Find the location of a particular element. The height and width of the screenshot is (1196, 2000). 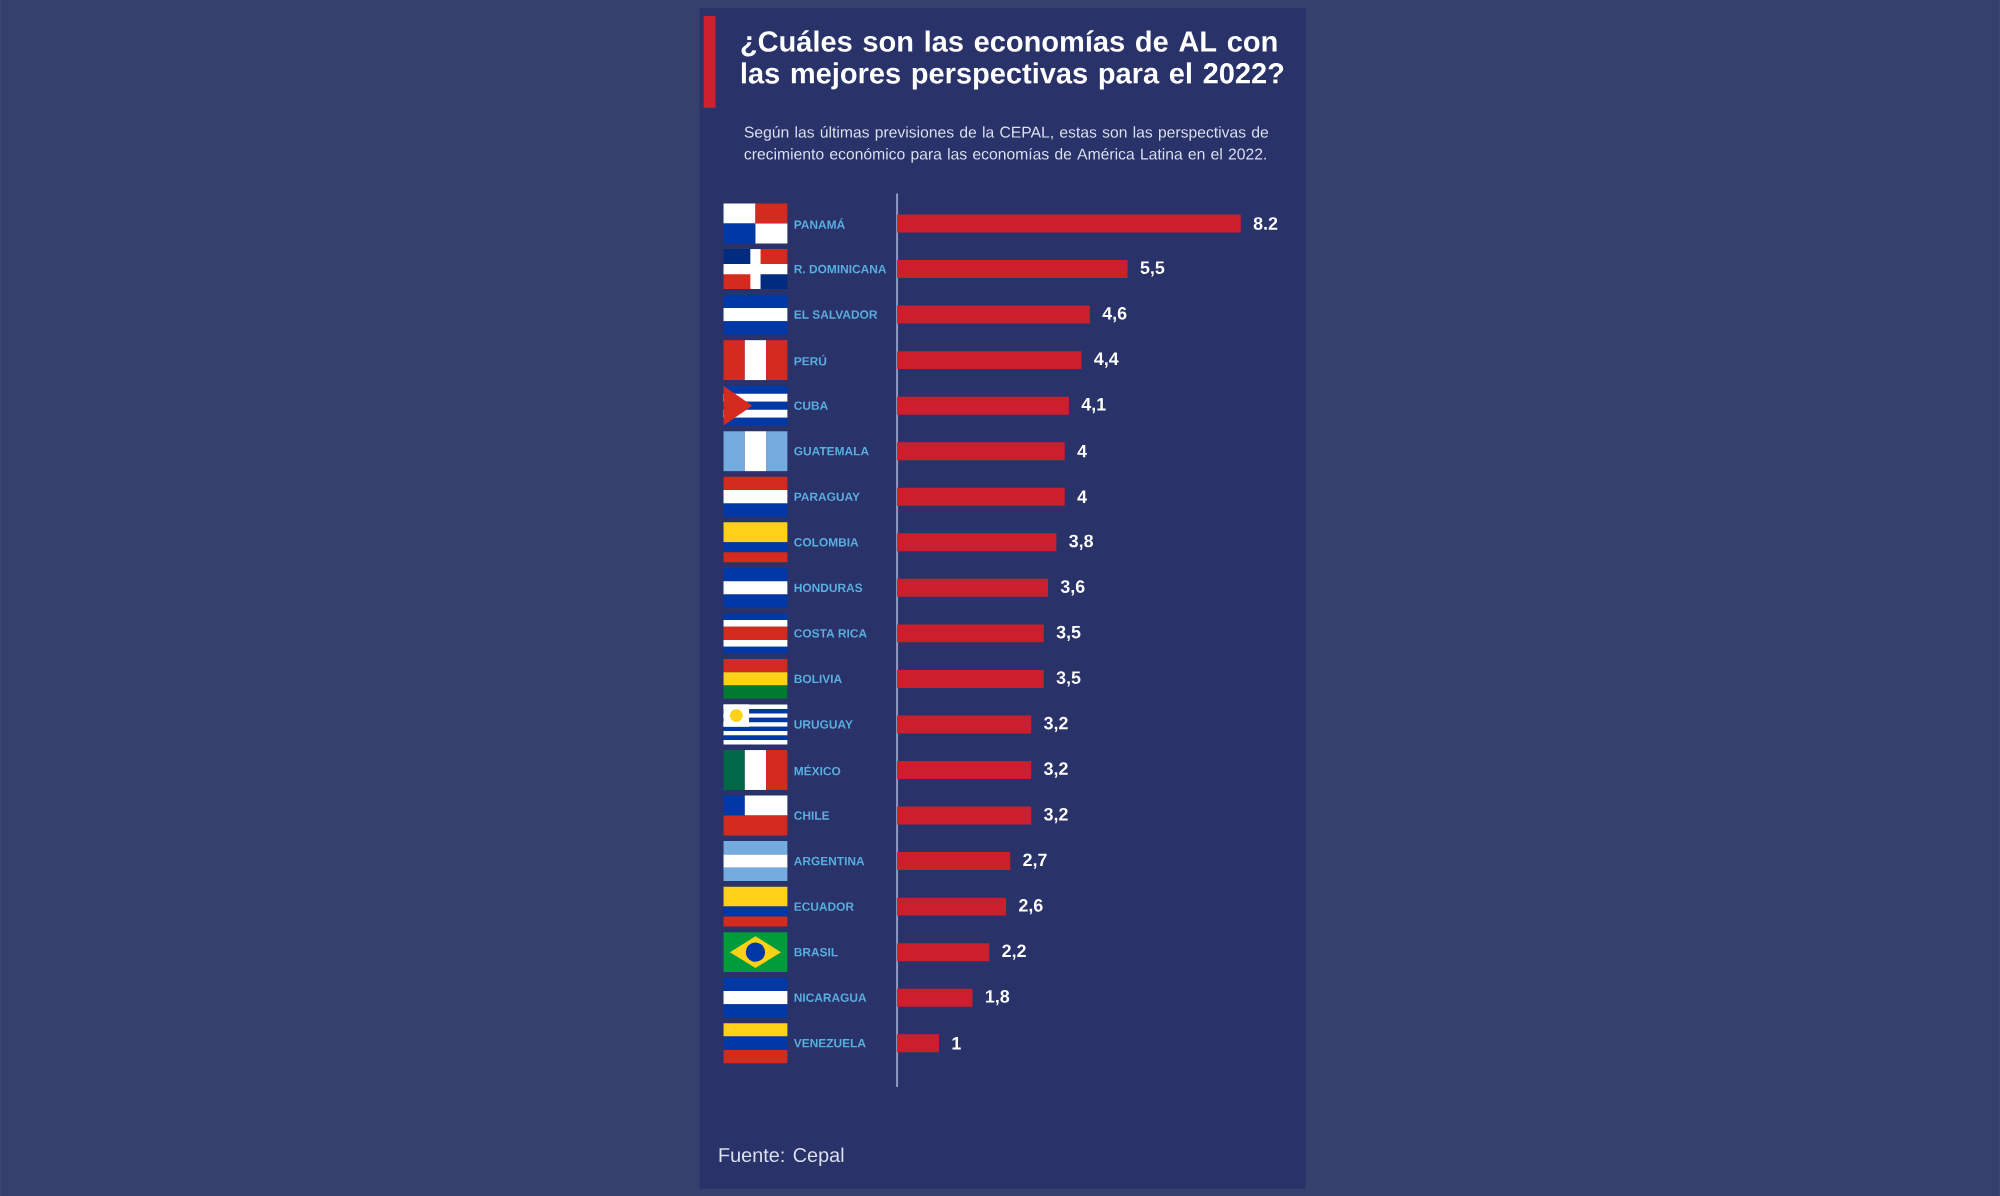

data-label: 1,8 is located at coordinates (998, 997).